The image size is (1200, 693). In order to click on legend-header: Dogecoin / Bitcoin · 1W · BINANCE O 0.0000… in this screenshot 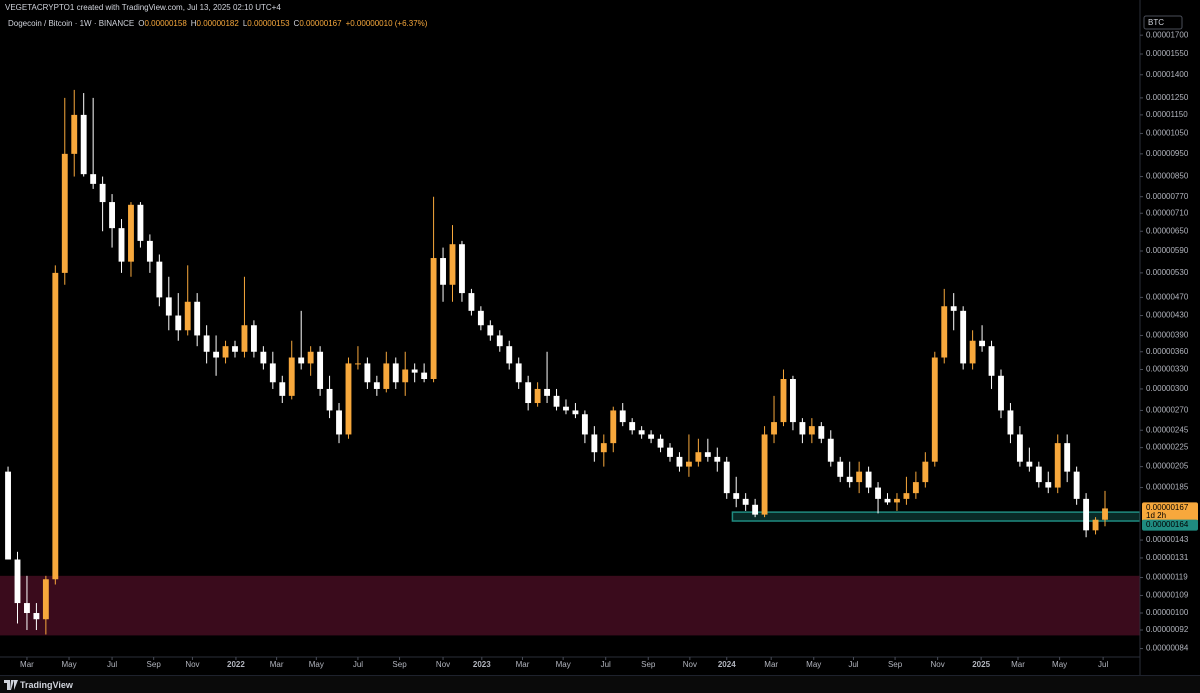, I will do `click(217, 23)`.